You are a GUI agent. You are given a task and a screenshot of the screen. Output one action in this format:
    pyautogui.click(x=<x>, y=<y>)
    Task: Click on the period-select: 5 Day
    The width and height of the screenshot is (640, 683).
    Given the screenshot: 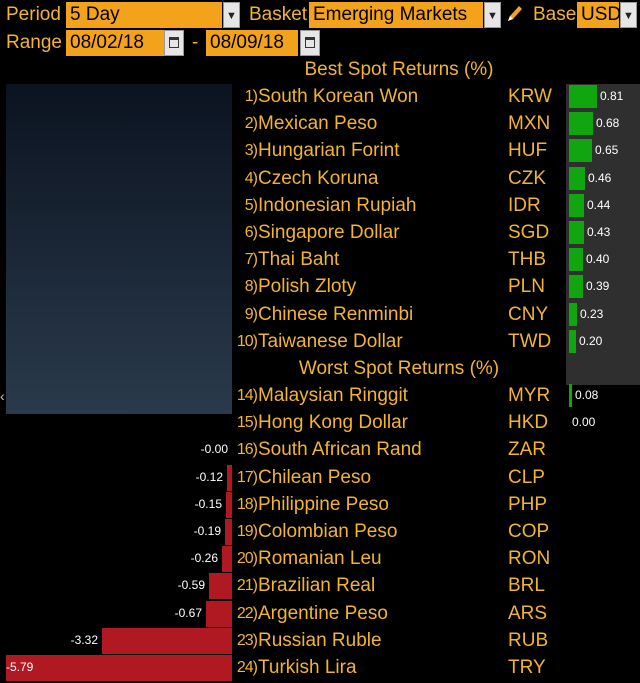 What is the action you would take?
    pyautogui.click(x=144, y=15)
    